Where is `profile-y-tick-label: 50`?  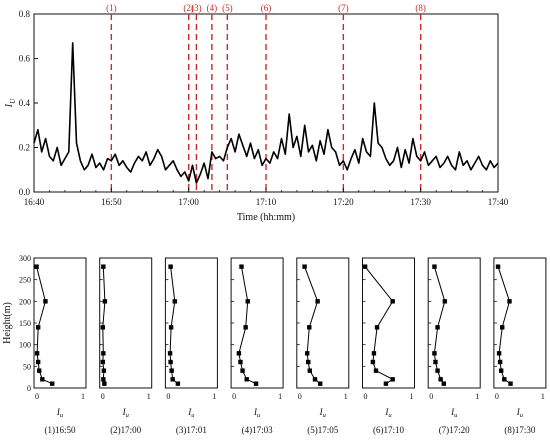
profile-y-tick-label: 50 is located at coordinates (27, 366).